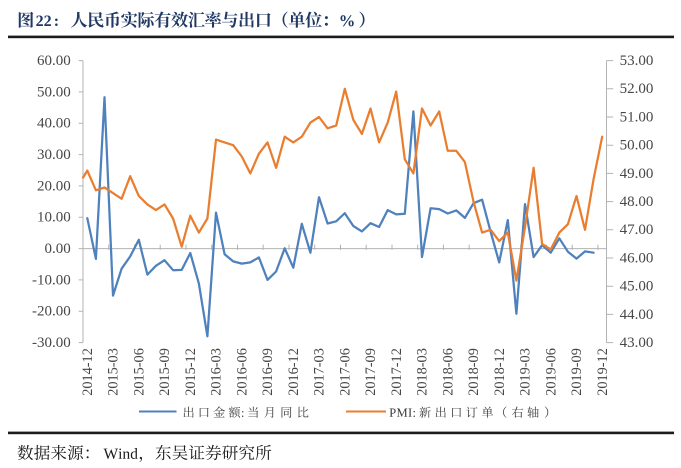  I want to click on svg-text: 48.00, so click(637, 202).